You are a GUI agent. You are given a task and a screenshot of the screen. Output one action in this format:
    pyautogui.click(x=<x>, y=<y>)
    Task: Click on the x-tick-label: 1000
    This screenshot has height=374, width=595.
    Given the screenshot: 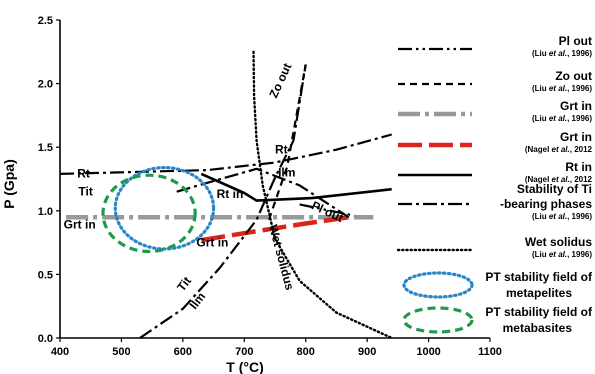 What is the action you would take?
    pyautogui.click(x=428, y=352)
    